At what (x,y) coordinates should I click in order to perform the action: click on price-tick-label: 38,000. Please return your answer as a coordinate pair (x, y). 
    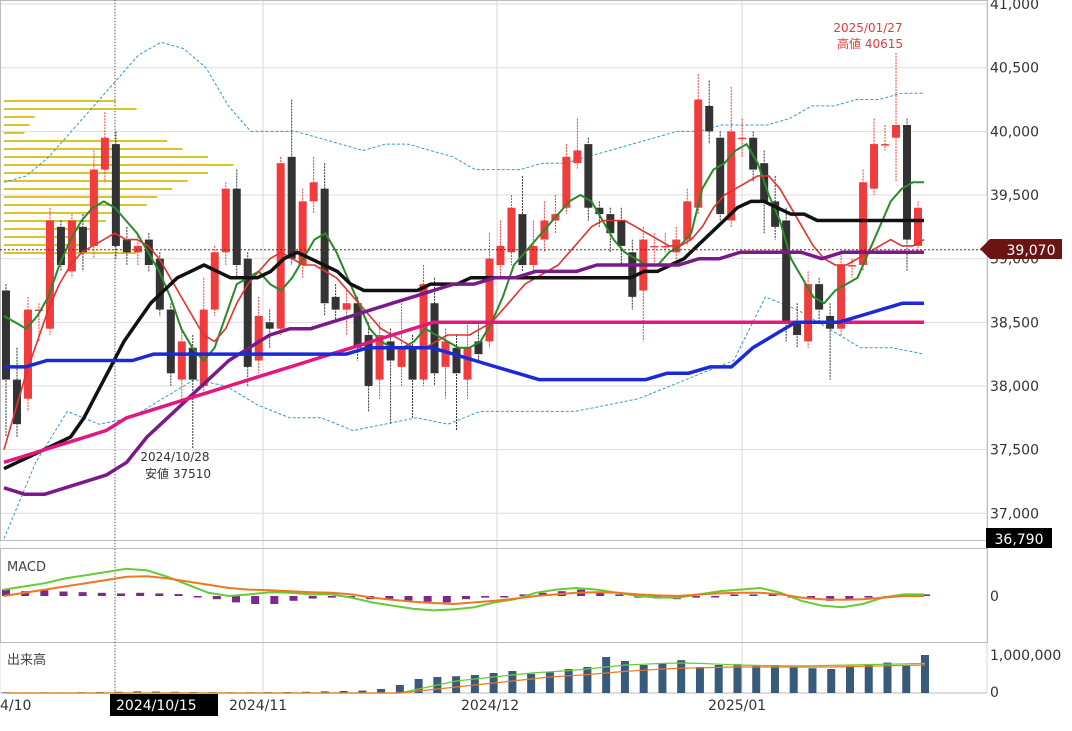
    Looking at the image, I should click on (1014, 387).